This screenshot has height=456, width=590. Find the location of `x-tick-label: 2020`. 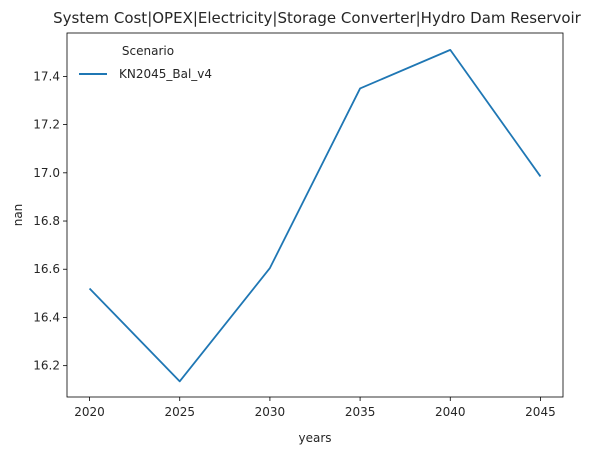

x-tick-label: 2020 is located at coordinates (89, 412).